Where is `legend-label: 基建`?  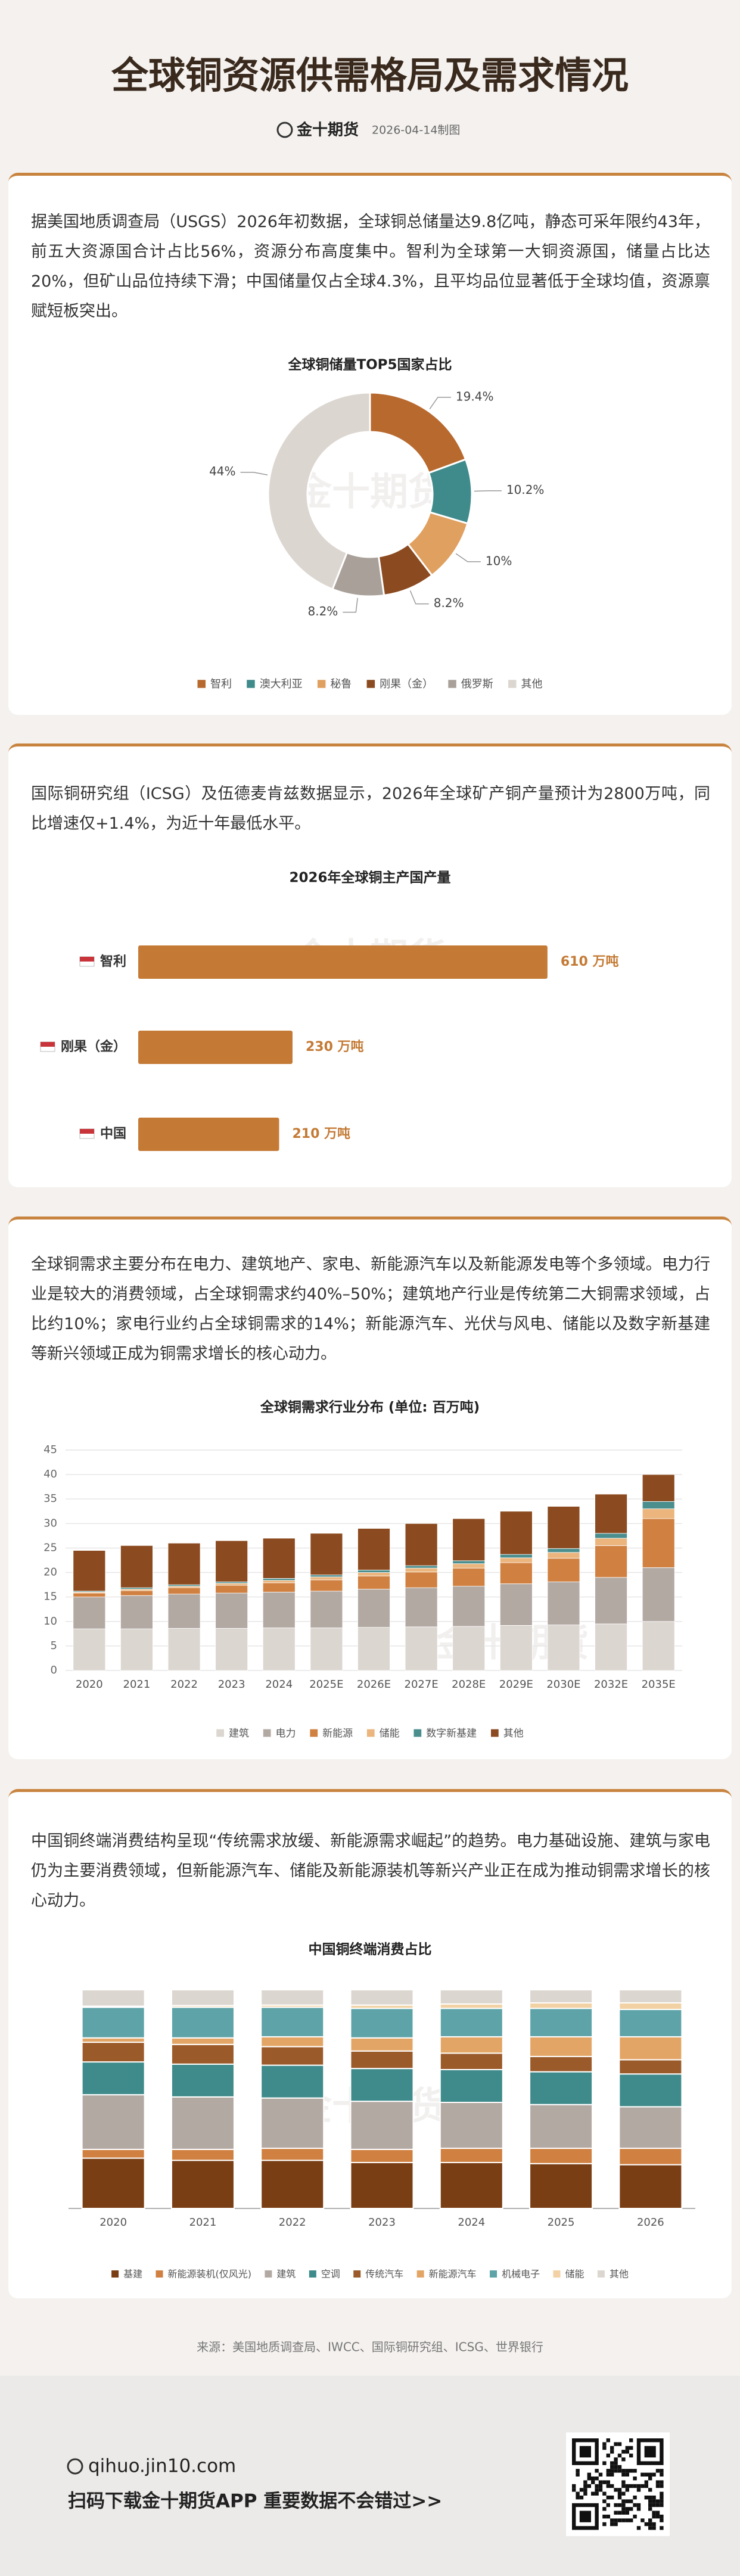
legend-label: 基建 is located at coordinates (132, 2274).